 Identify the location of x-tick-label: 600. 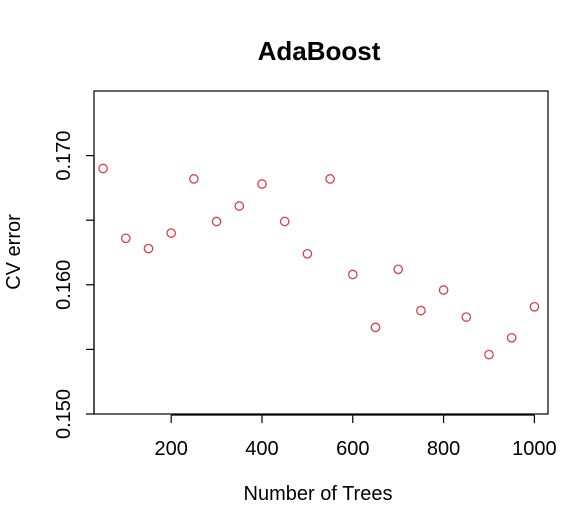
(352, 449).